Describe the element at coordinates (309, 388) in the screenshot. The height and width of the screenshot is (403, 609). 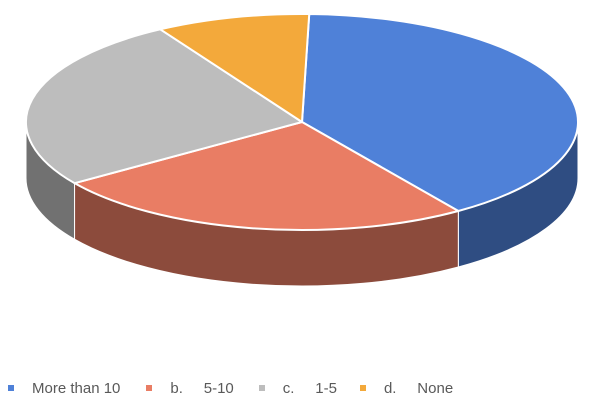
I see `legend-label: c. 1-5` at that location.